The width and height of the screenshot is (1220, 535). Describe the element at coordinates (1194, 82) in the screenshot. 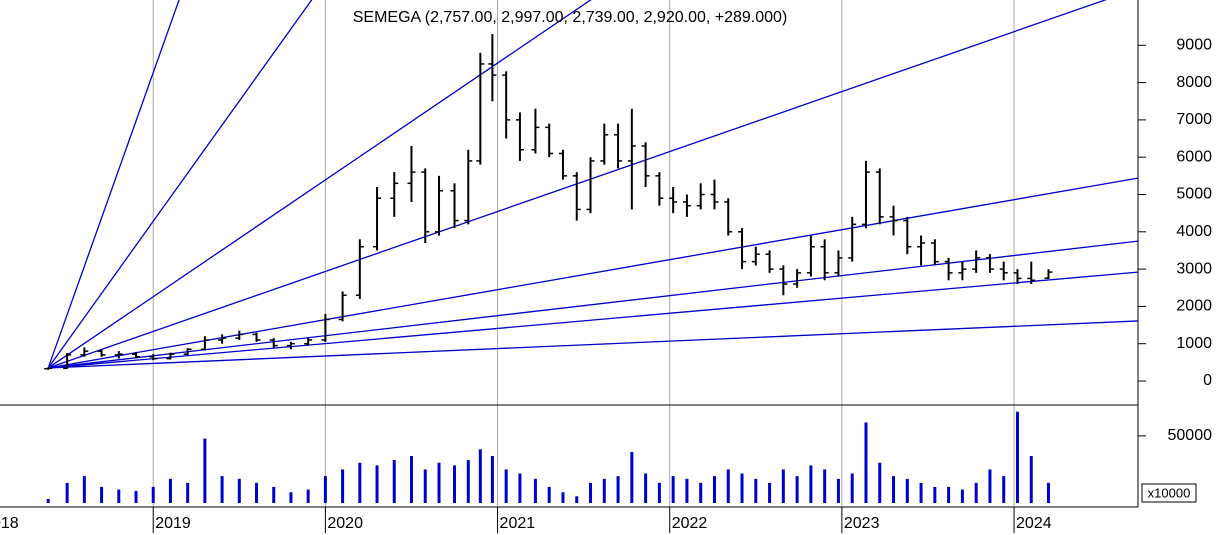

I see `y-tick-label: 8000` at that location.